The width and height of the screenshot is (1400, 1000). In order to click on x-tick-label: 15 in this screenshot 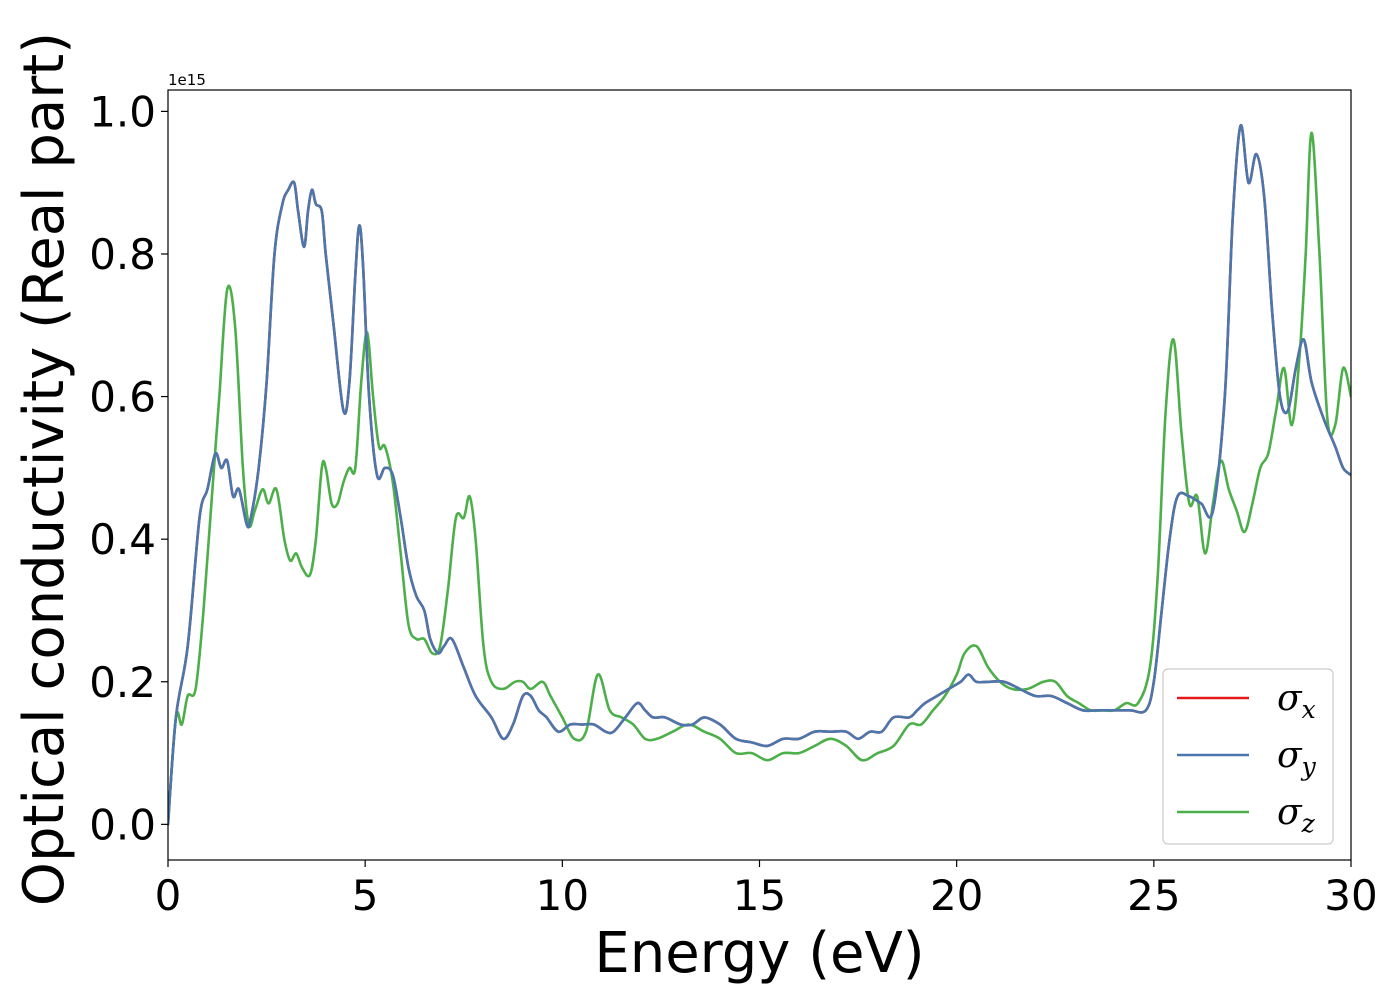, I will do `click(759, 895)`.